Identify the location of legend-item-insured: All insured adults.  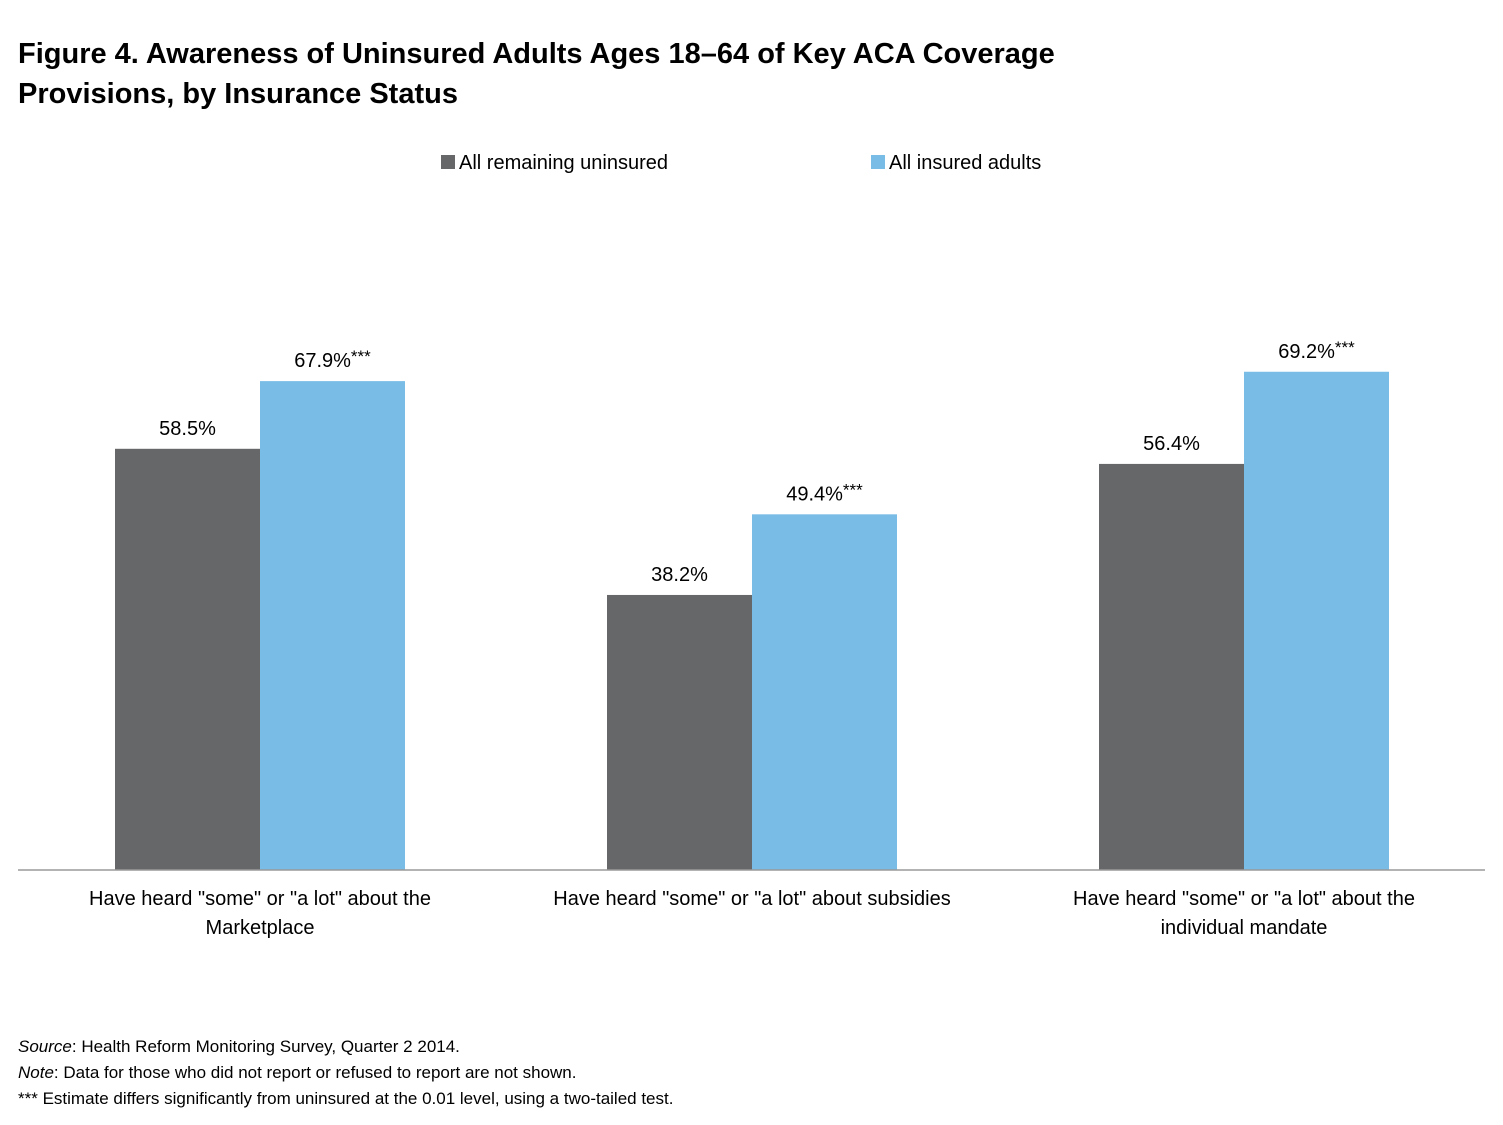
(956, 163).